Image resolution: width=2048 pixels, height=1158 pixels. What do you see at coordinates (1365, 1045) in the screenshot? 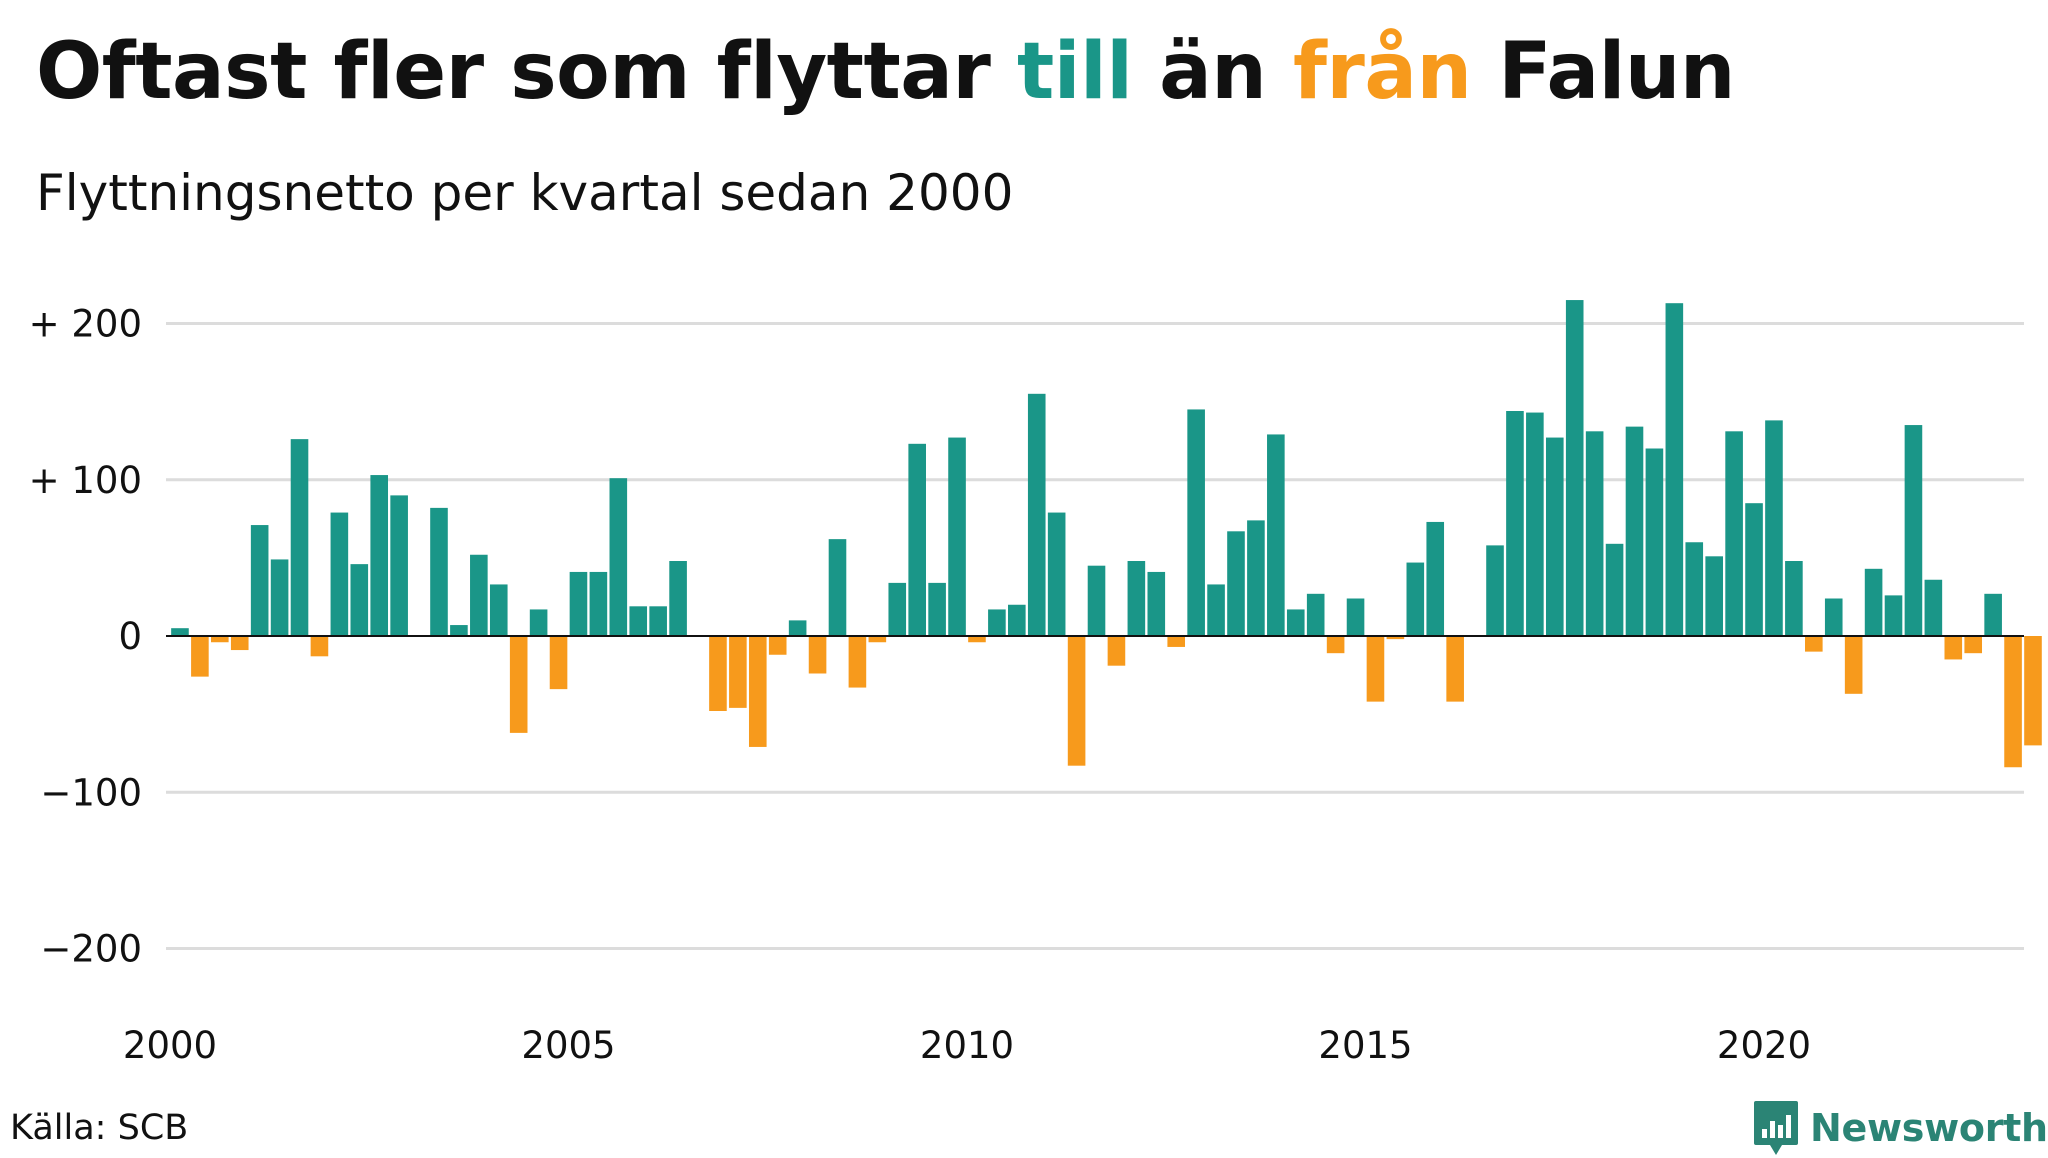
I see `x-tick-label: 2015` at bounding box center [1365, 1045].